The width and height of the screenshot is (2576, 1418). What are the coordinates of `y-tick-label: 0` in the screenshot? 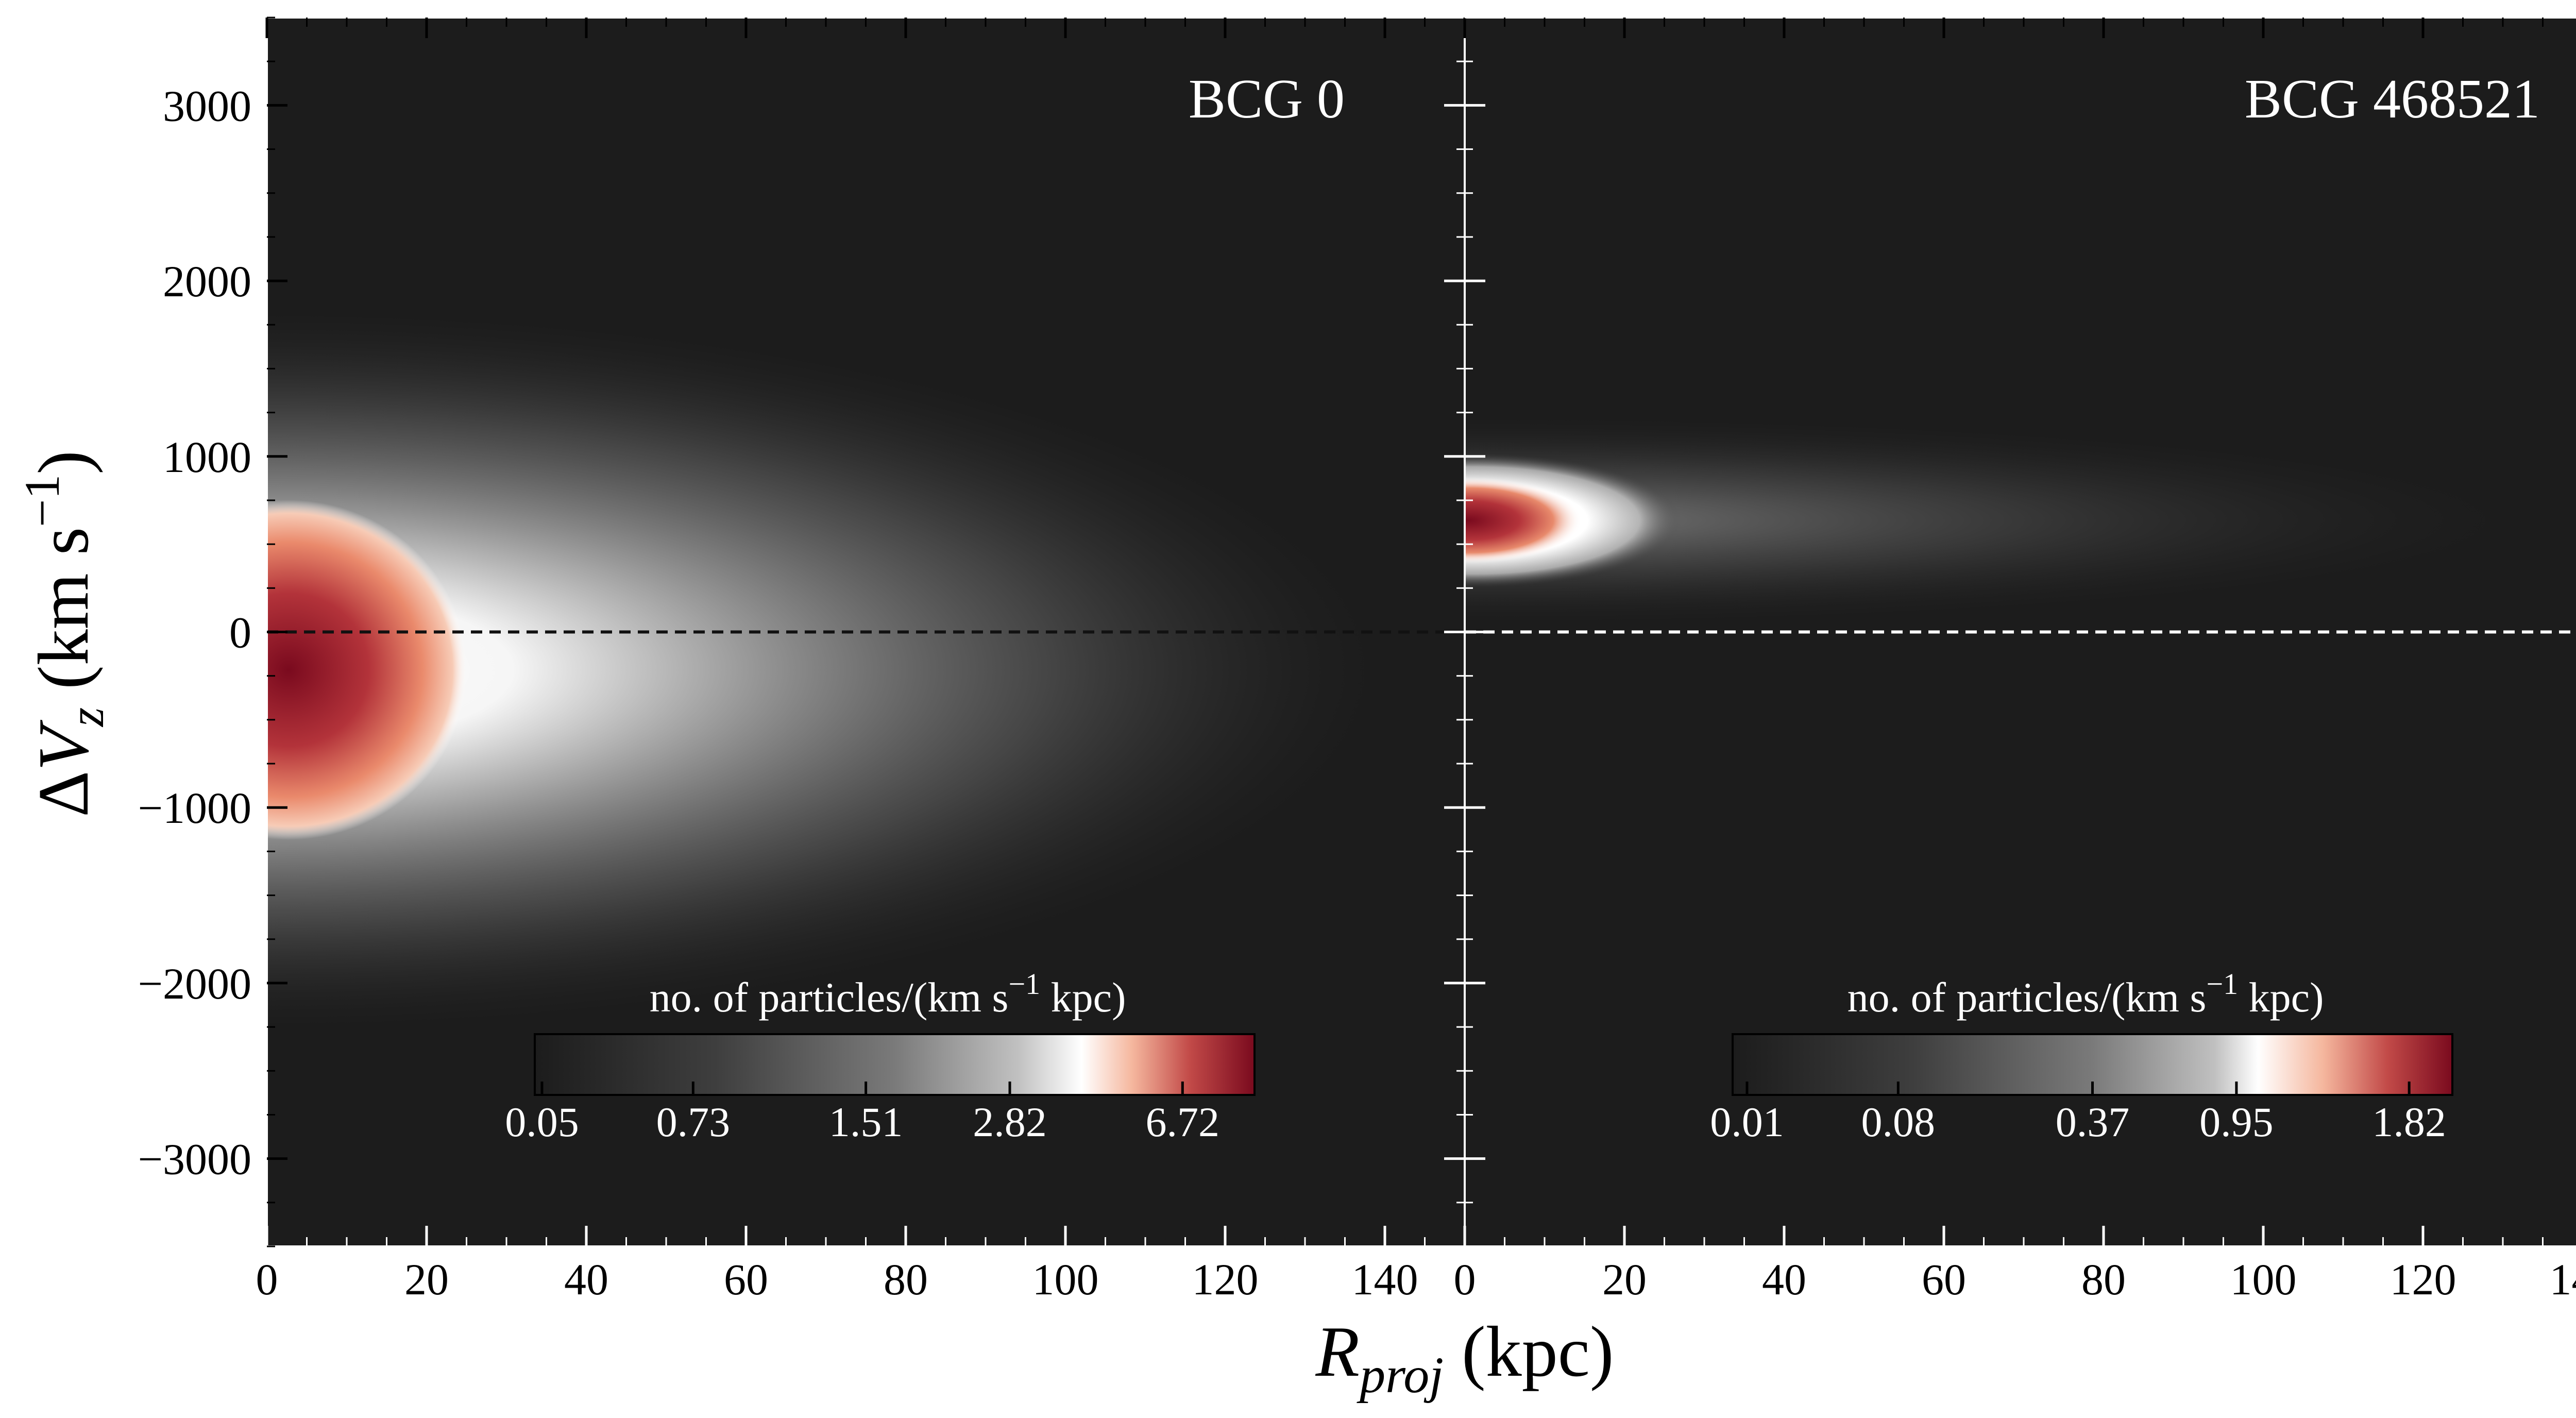 It's located at (240, 632).